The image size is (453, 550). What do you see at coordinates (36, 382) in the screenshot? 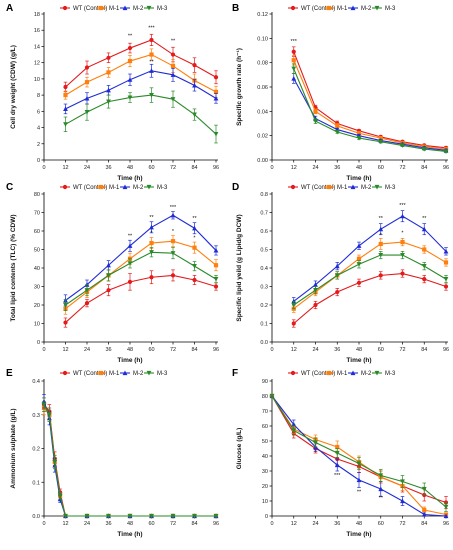
I see `y-tick-label: 0.4` at bounding box center [36, 382].